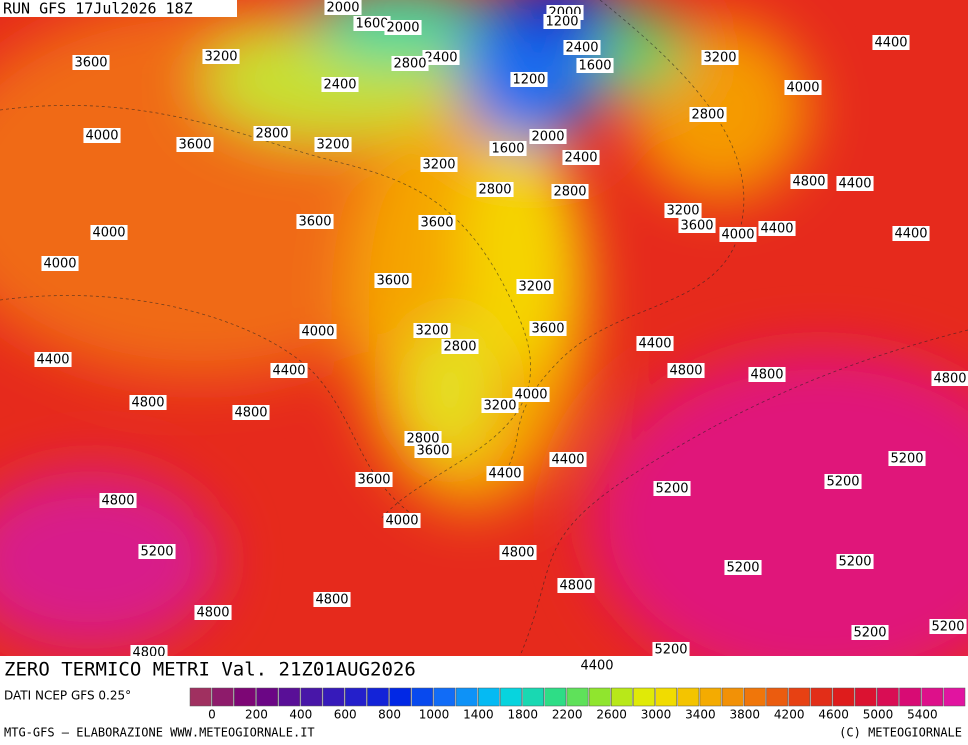 The width and height of the screenshot is (968, 745). What do you see at coordinates (212, 715) in the screenshot?
I see `colorbar-label: 0` at bounding box center [212, 715].